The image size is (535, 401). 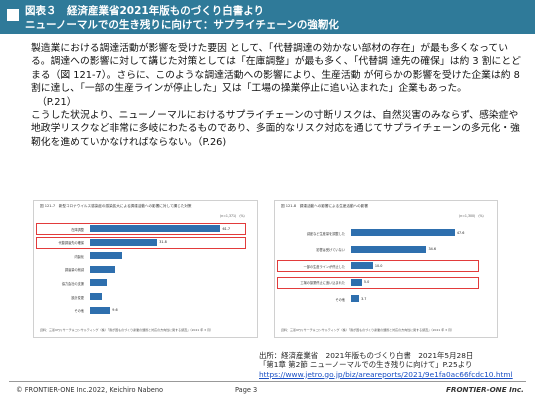 What do you see at coordinates (233, 216) in the screenshot?
I see `chart-unit: (n=1,371) （%）` at bounding box center [233, 216].